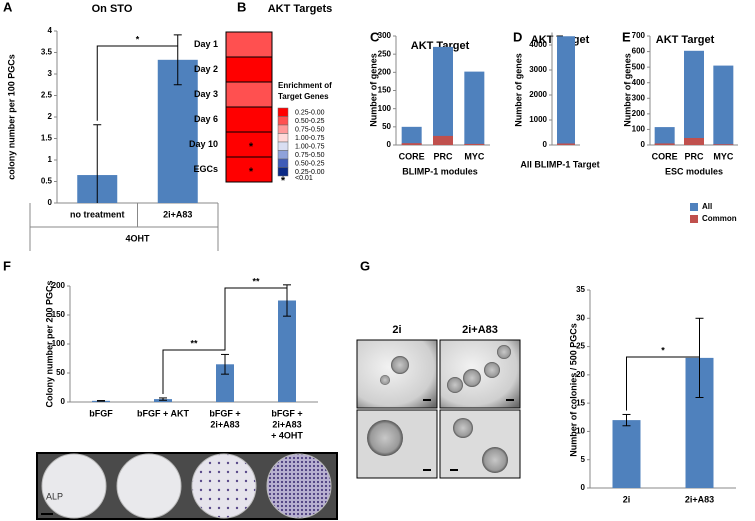 Image resolution: width=755 pixels, height=521 pixels. Describe the element at coordinates (283, 181) in the screenshot. I see `legend-symbol: *` at that location.